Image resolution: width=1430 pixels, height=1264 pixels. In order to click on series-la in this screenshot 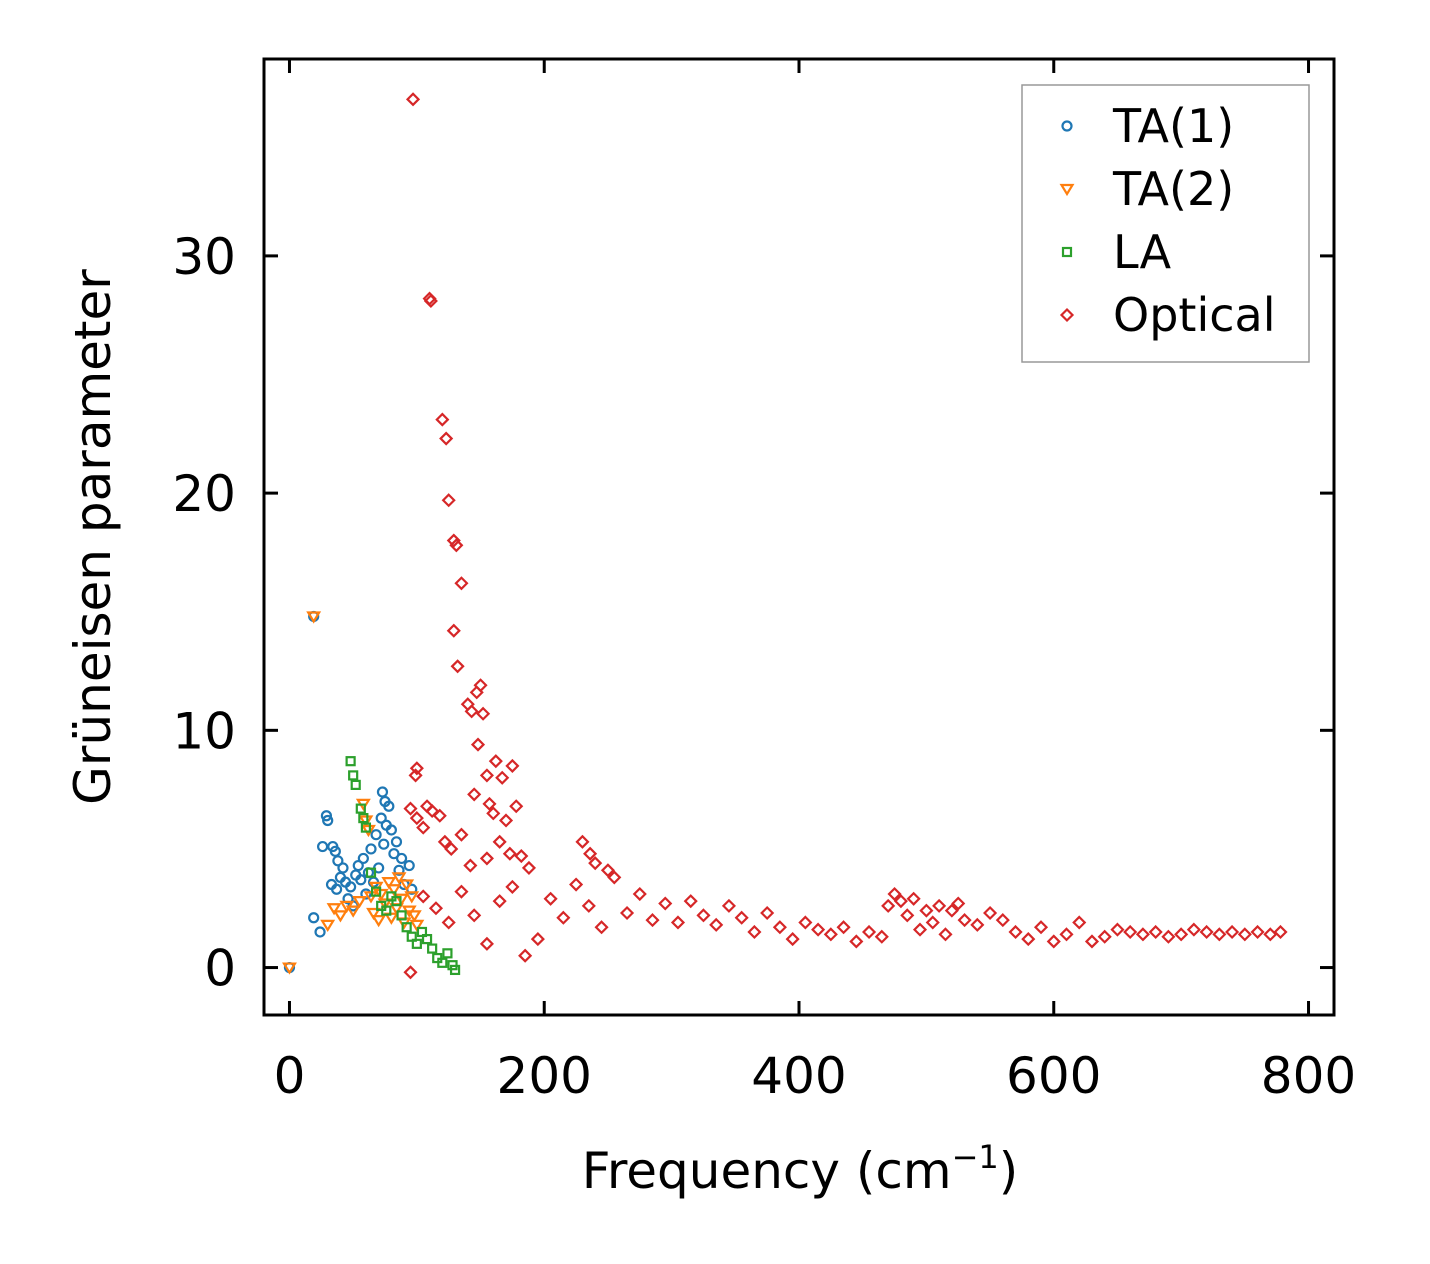, I will do `click(403, 866)`.